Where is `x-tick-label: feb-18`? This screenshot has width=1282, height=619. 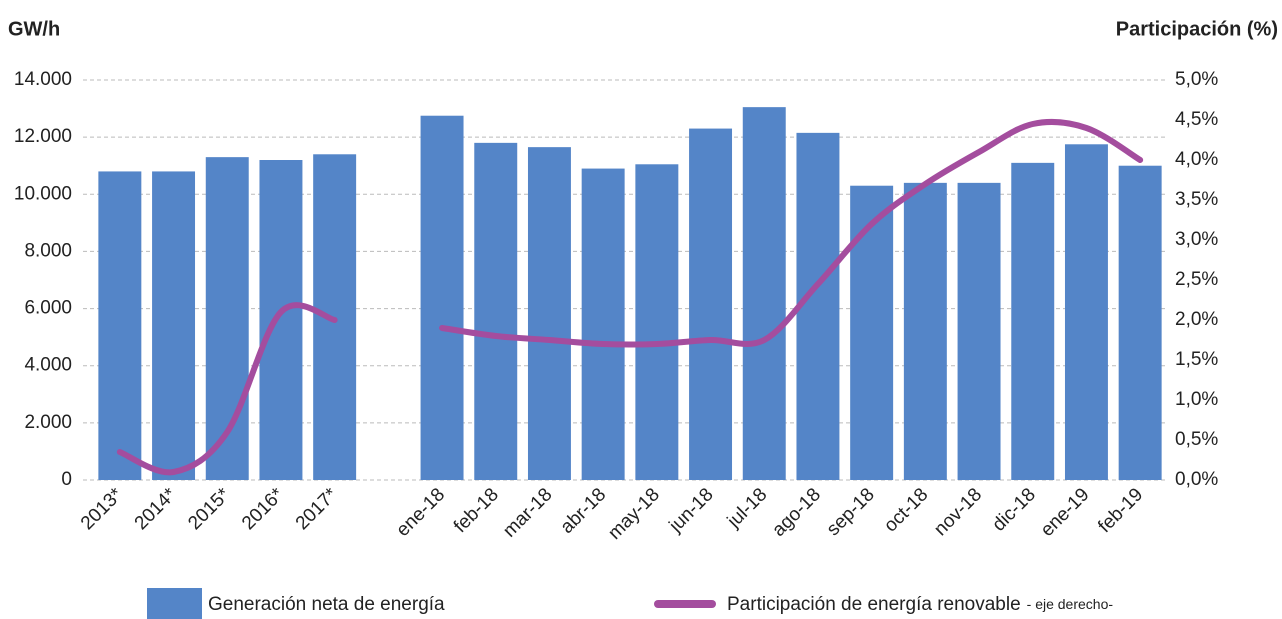 x-tick-label: feb-18 is located at coordinates (476, 510).